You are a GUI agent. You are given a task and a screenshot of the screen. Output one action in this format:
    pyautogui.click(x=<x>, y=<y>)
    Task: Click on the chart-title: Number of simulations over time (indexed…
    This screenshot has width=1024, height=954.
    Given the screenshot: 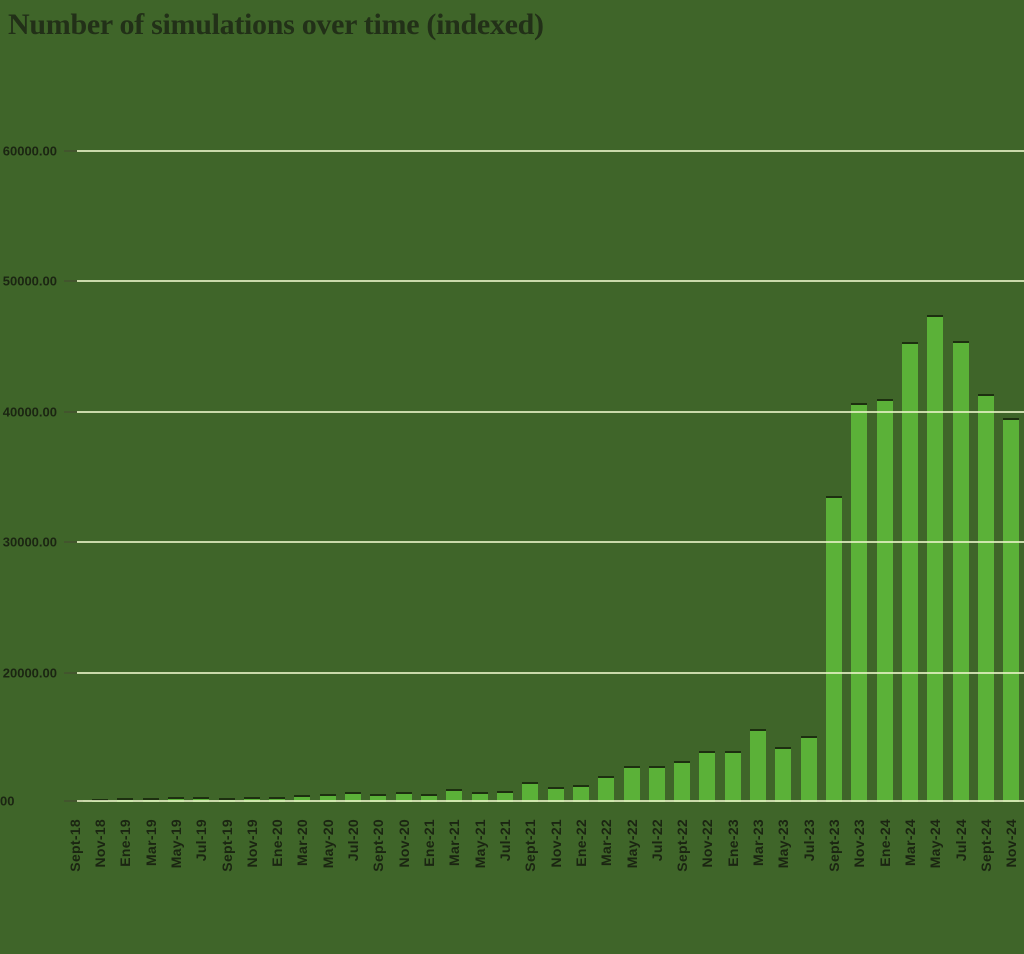 What is the action you would take?
    pyautogui.click(x=276, y=24)
    